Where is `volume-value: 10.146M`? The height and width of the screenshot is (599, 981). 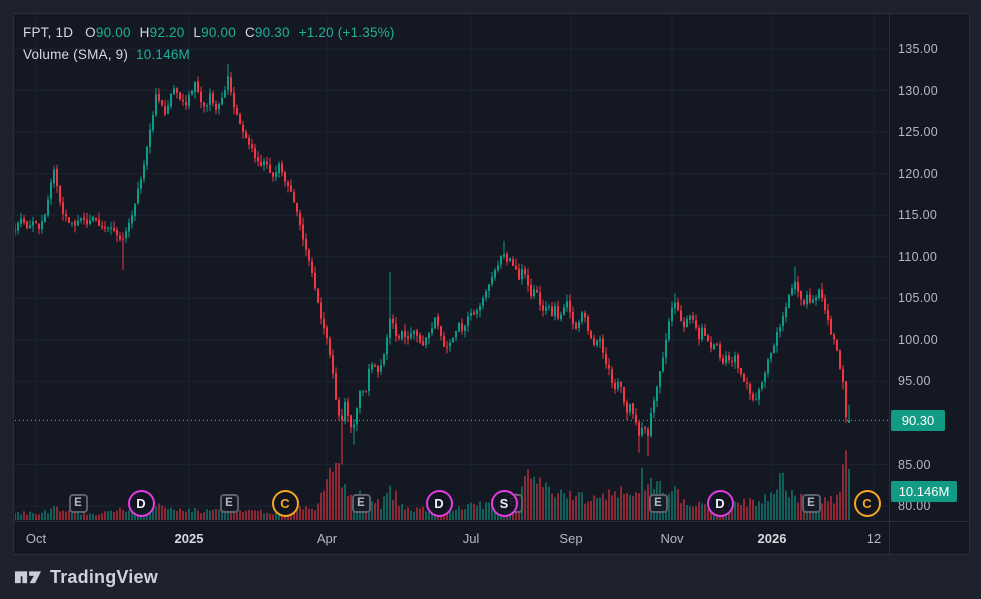 volume-value: 10.146M is located at coordinates (163, 54).